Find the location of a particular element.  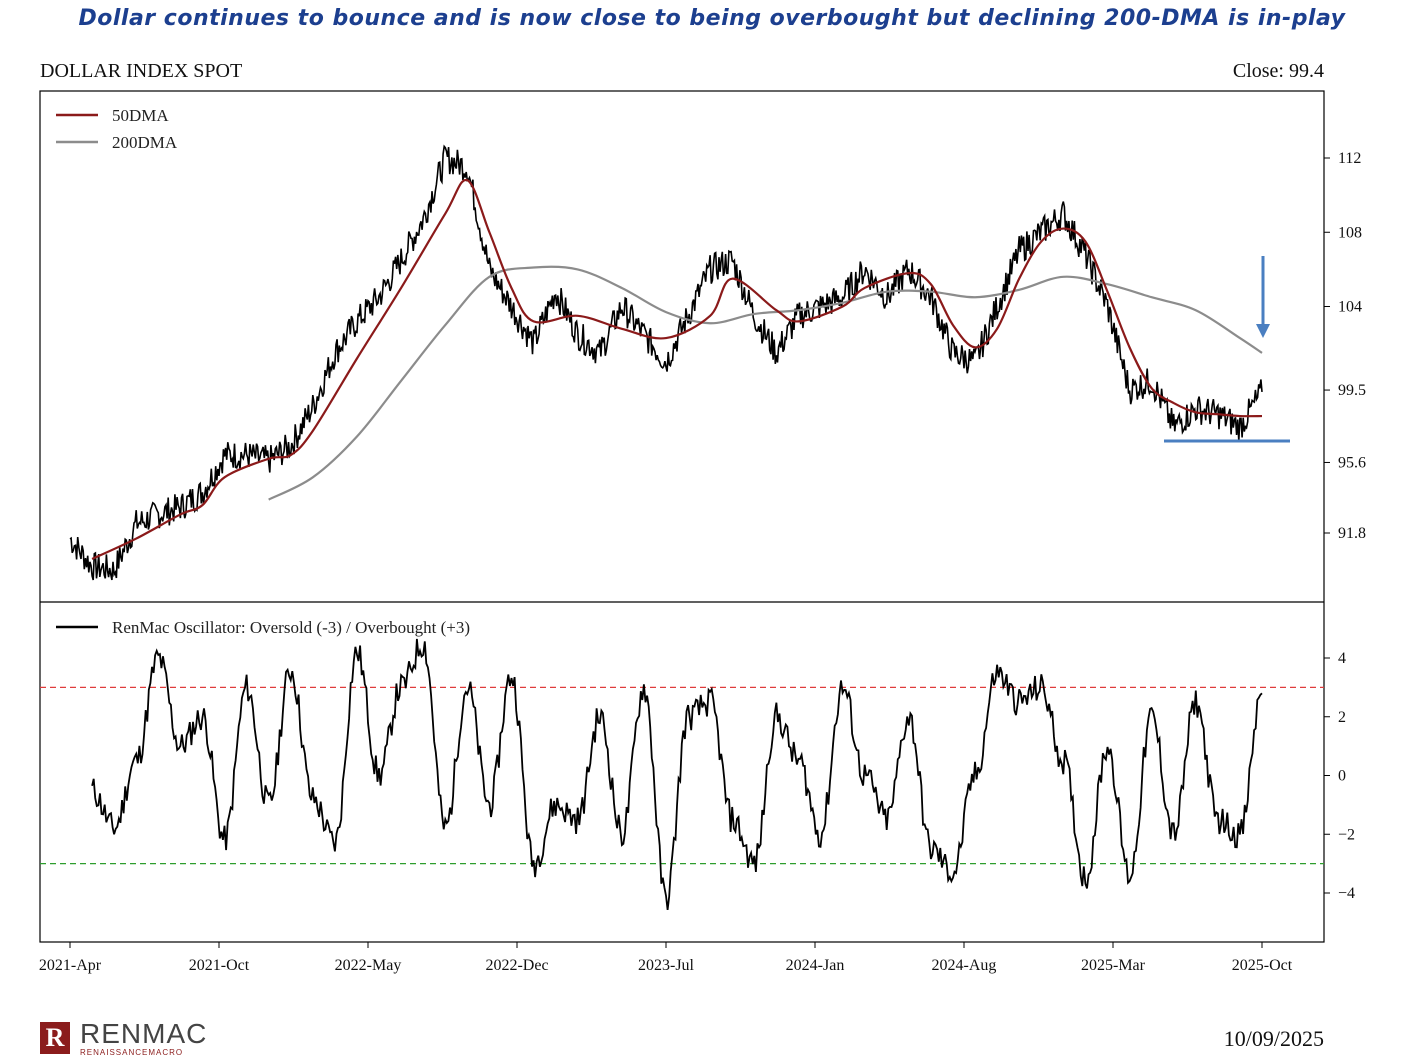

price-legend: 50DMA 200DMA is located at coordinates (117, 129).